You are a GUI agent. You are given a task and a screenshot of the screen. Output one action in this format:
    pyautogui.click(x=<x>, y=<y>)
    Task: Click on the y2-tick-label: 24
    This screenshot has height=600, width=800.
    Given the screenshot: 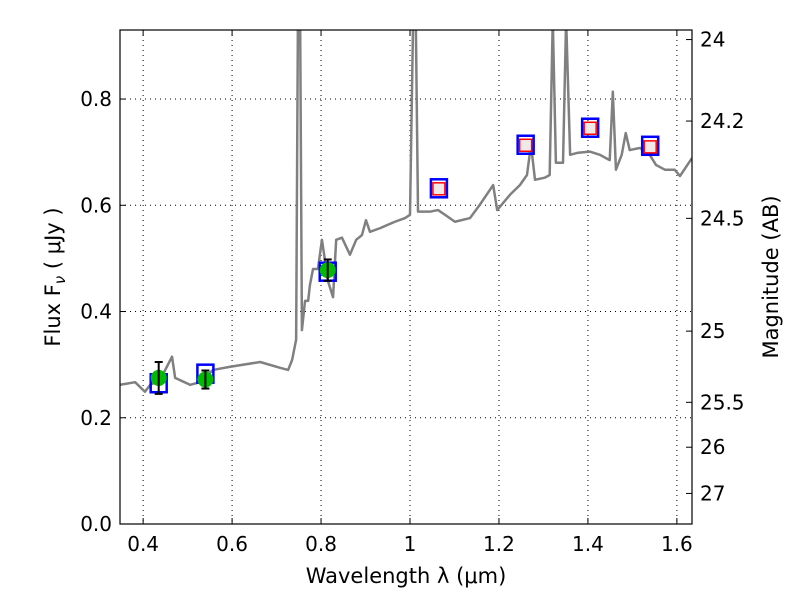 What is the action you would take?
    pyautogui.click(x=712, y=40)
    